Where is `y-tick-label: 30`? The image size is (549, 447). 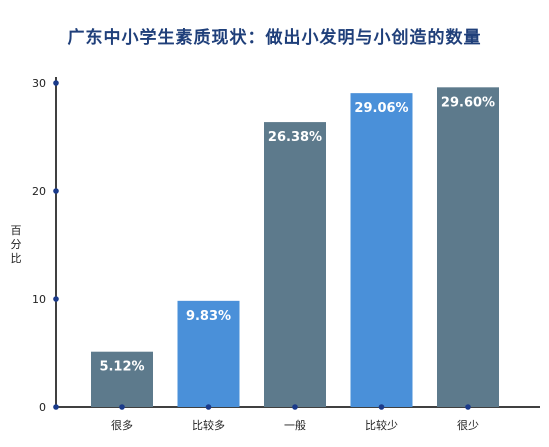
y-tick-label: 30 is located at coordinates (39, 83).